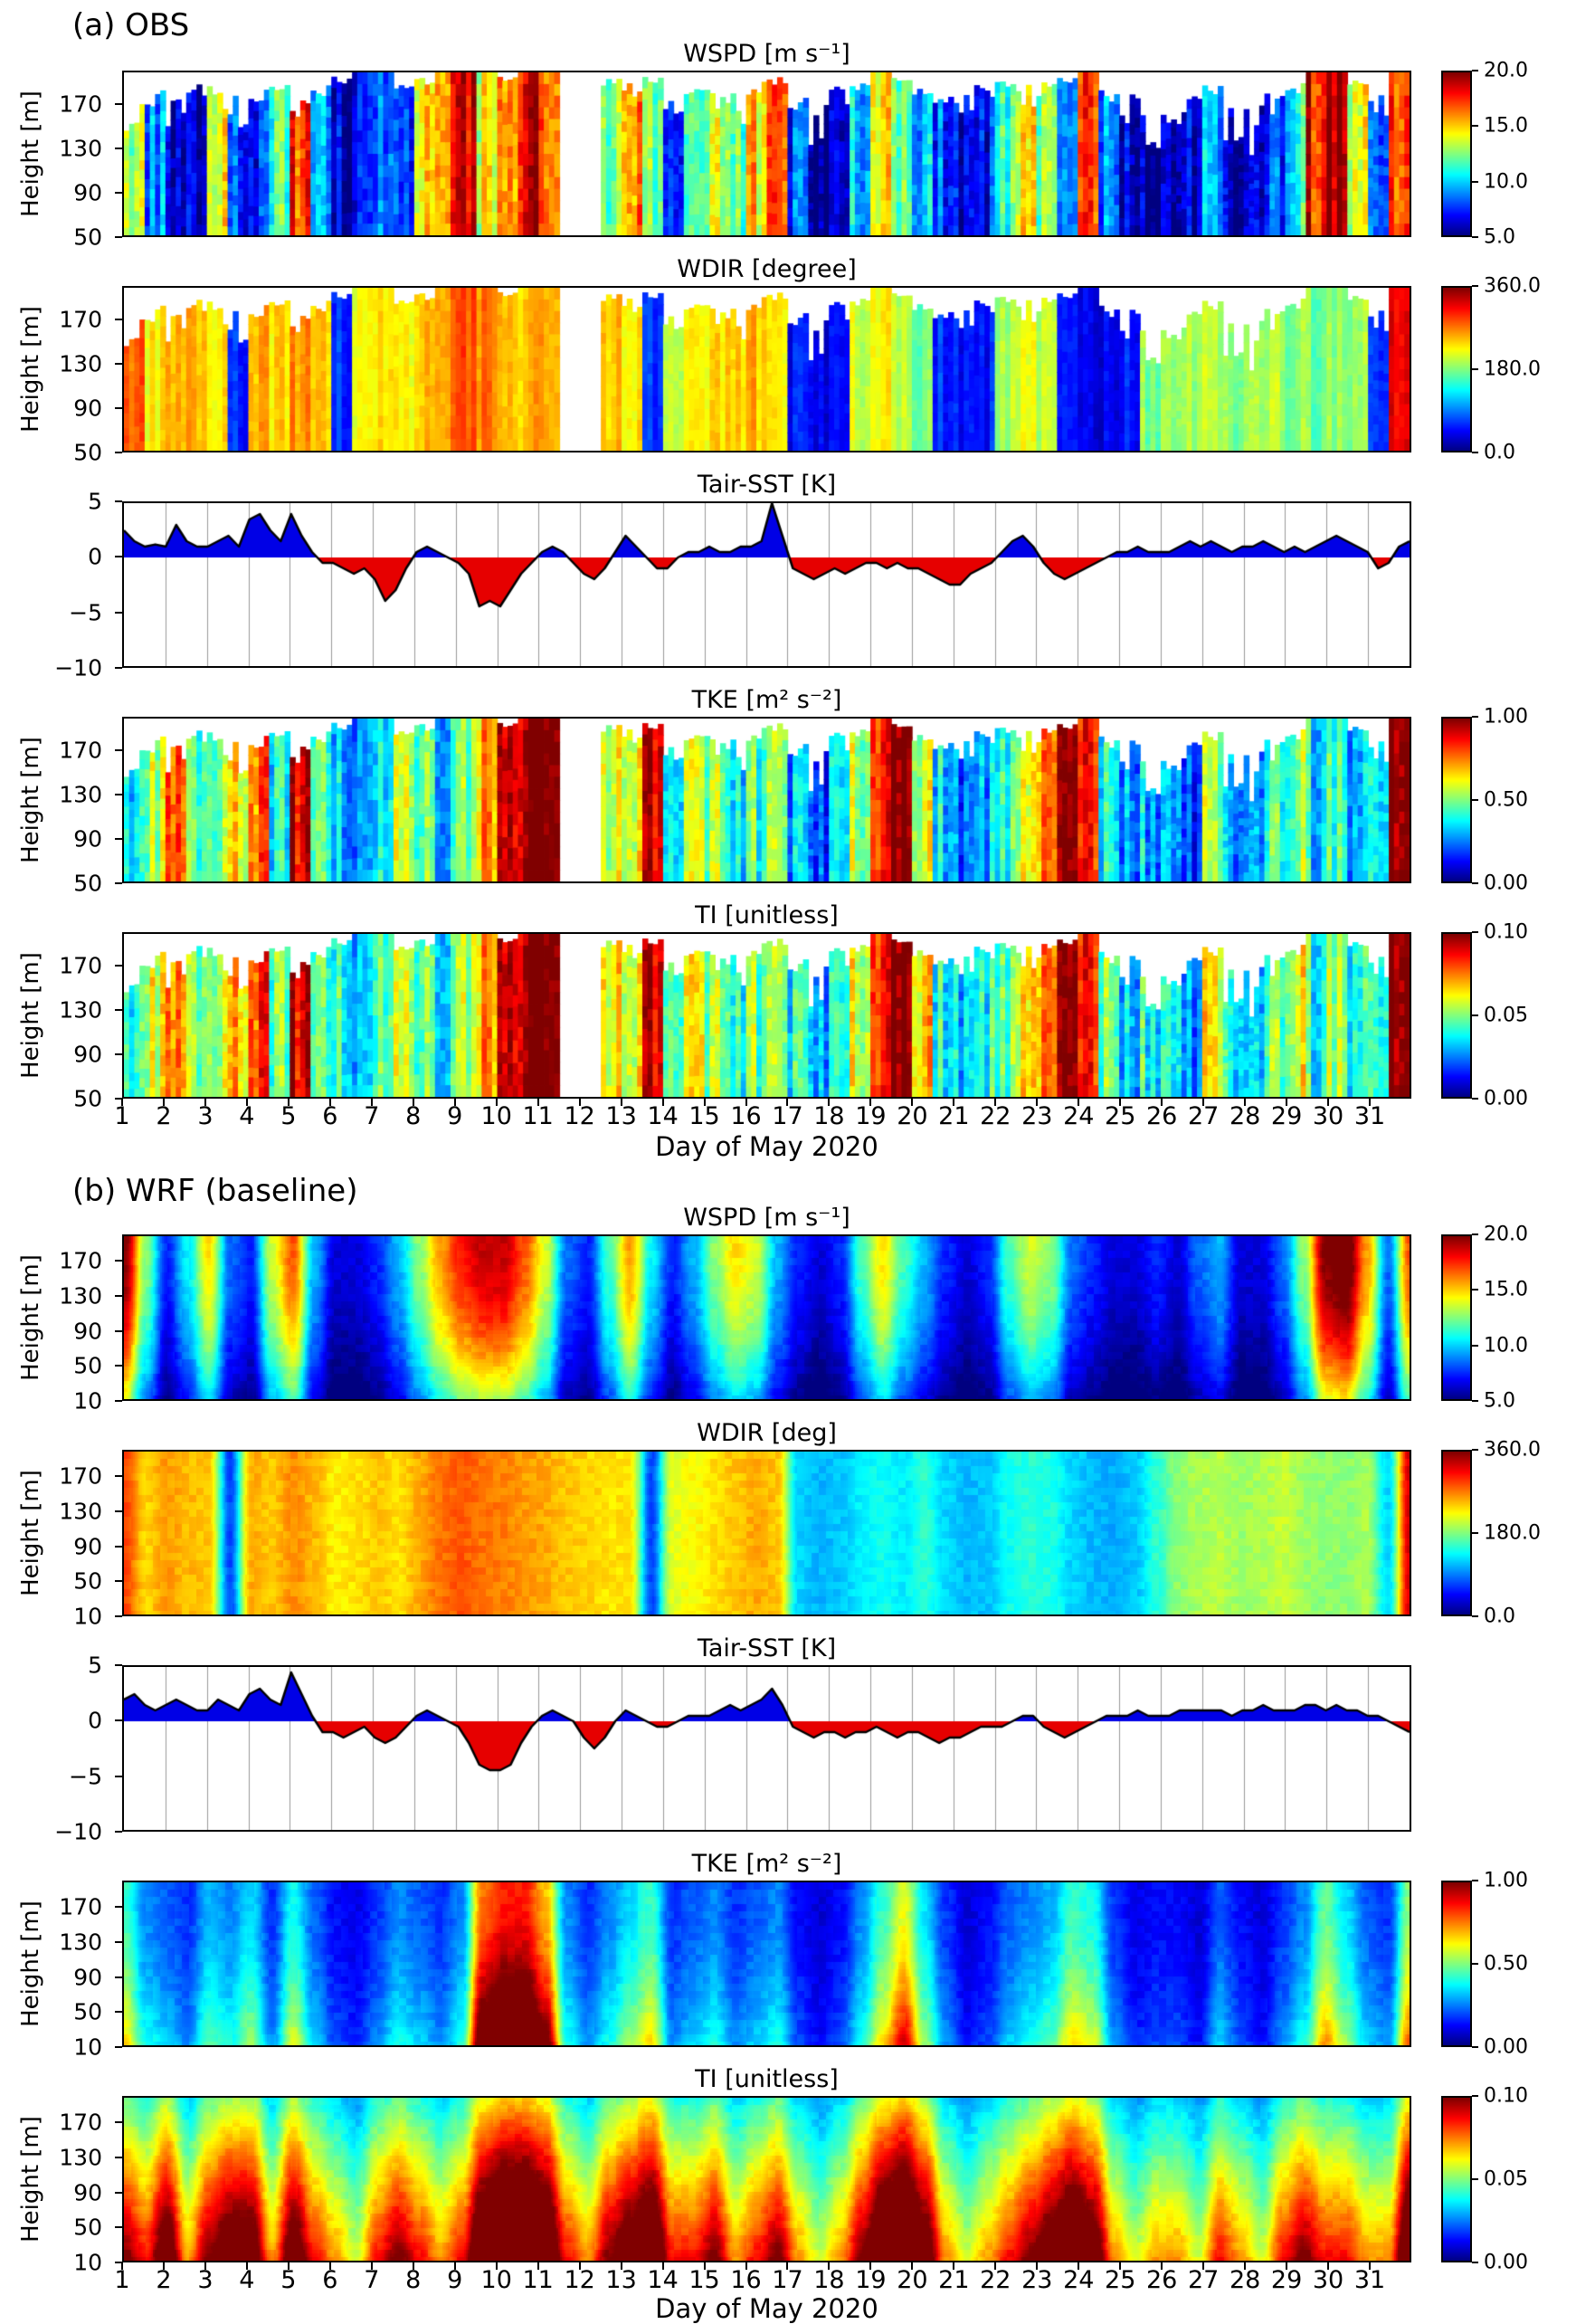 The width and height of the screenshot is (1576, 2324). What do you see at coordinates (788, 576) in the screenshot?
I see `panel-tair-sst-obs: Tair-SST [K] 5 0 −5 −10` at bounding box center [788, 576].